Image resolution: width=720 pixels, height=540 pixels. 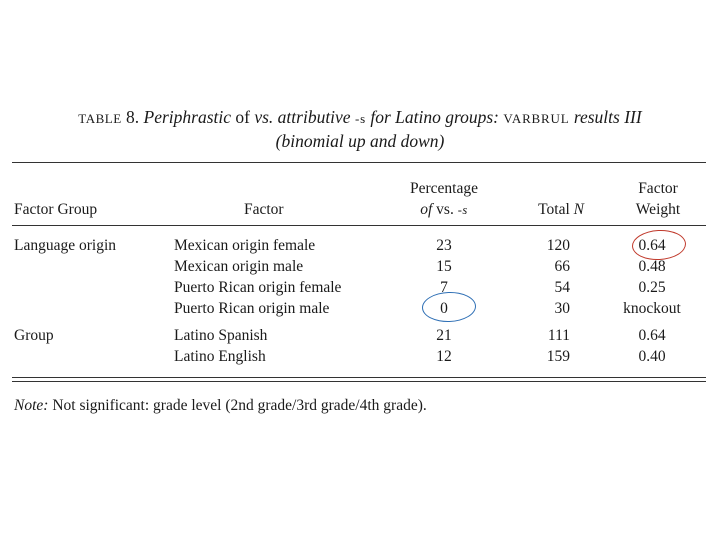 What do you see at coordinates (558, 245) in the screenshot?
I see `row-total: 120` at bounding box center [558, 245].